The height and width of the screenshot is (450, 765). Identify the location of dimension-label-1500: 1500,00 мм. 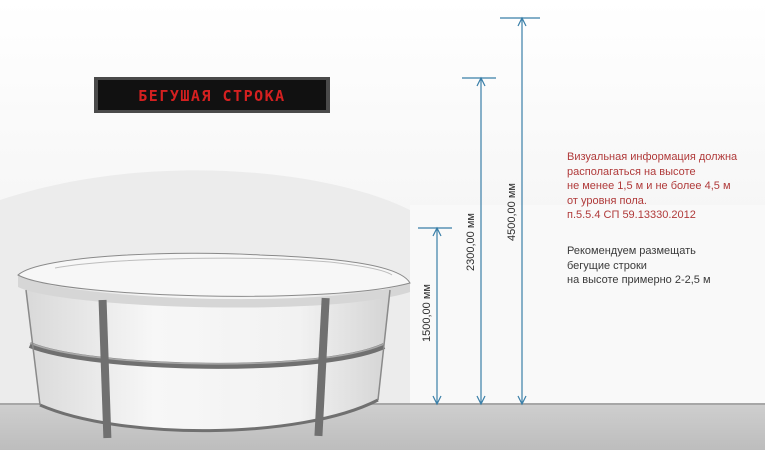
(427, 313).